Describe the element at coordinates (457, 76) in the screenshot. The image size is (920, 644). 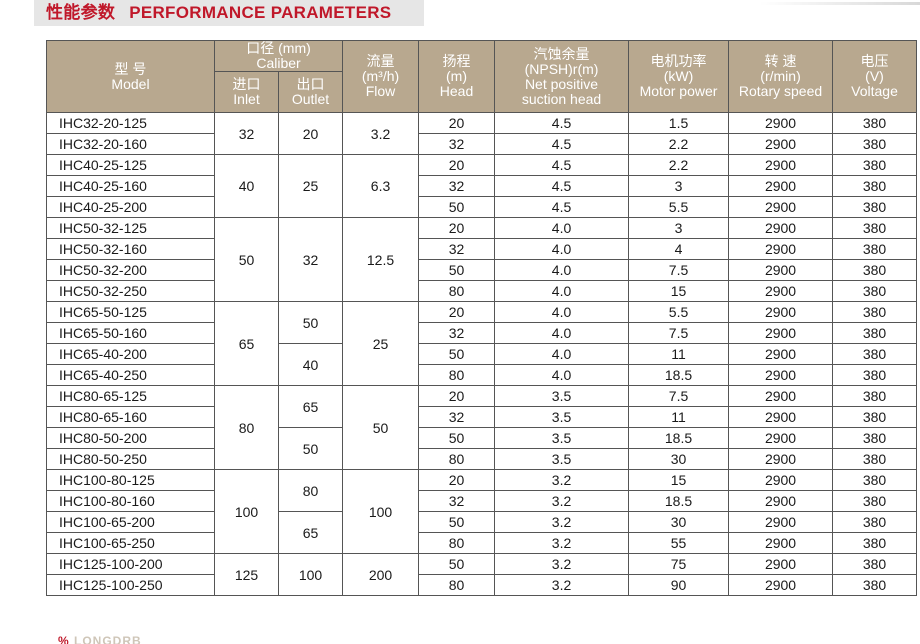
I see `header-head-unit: (m)` at that location.